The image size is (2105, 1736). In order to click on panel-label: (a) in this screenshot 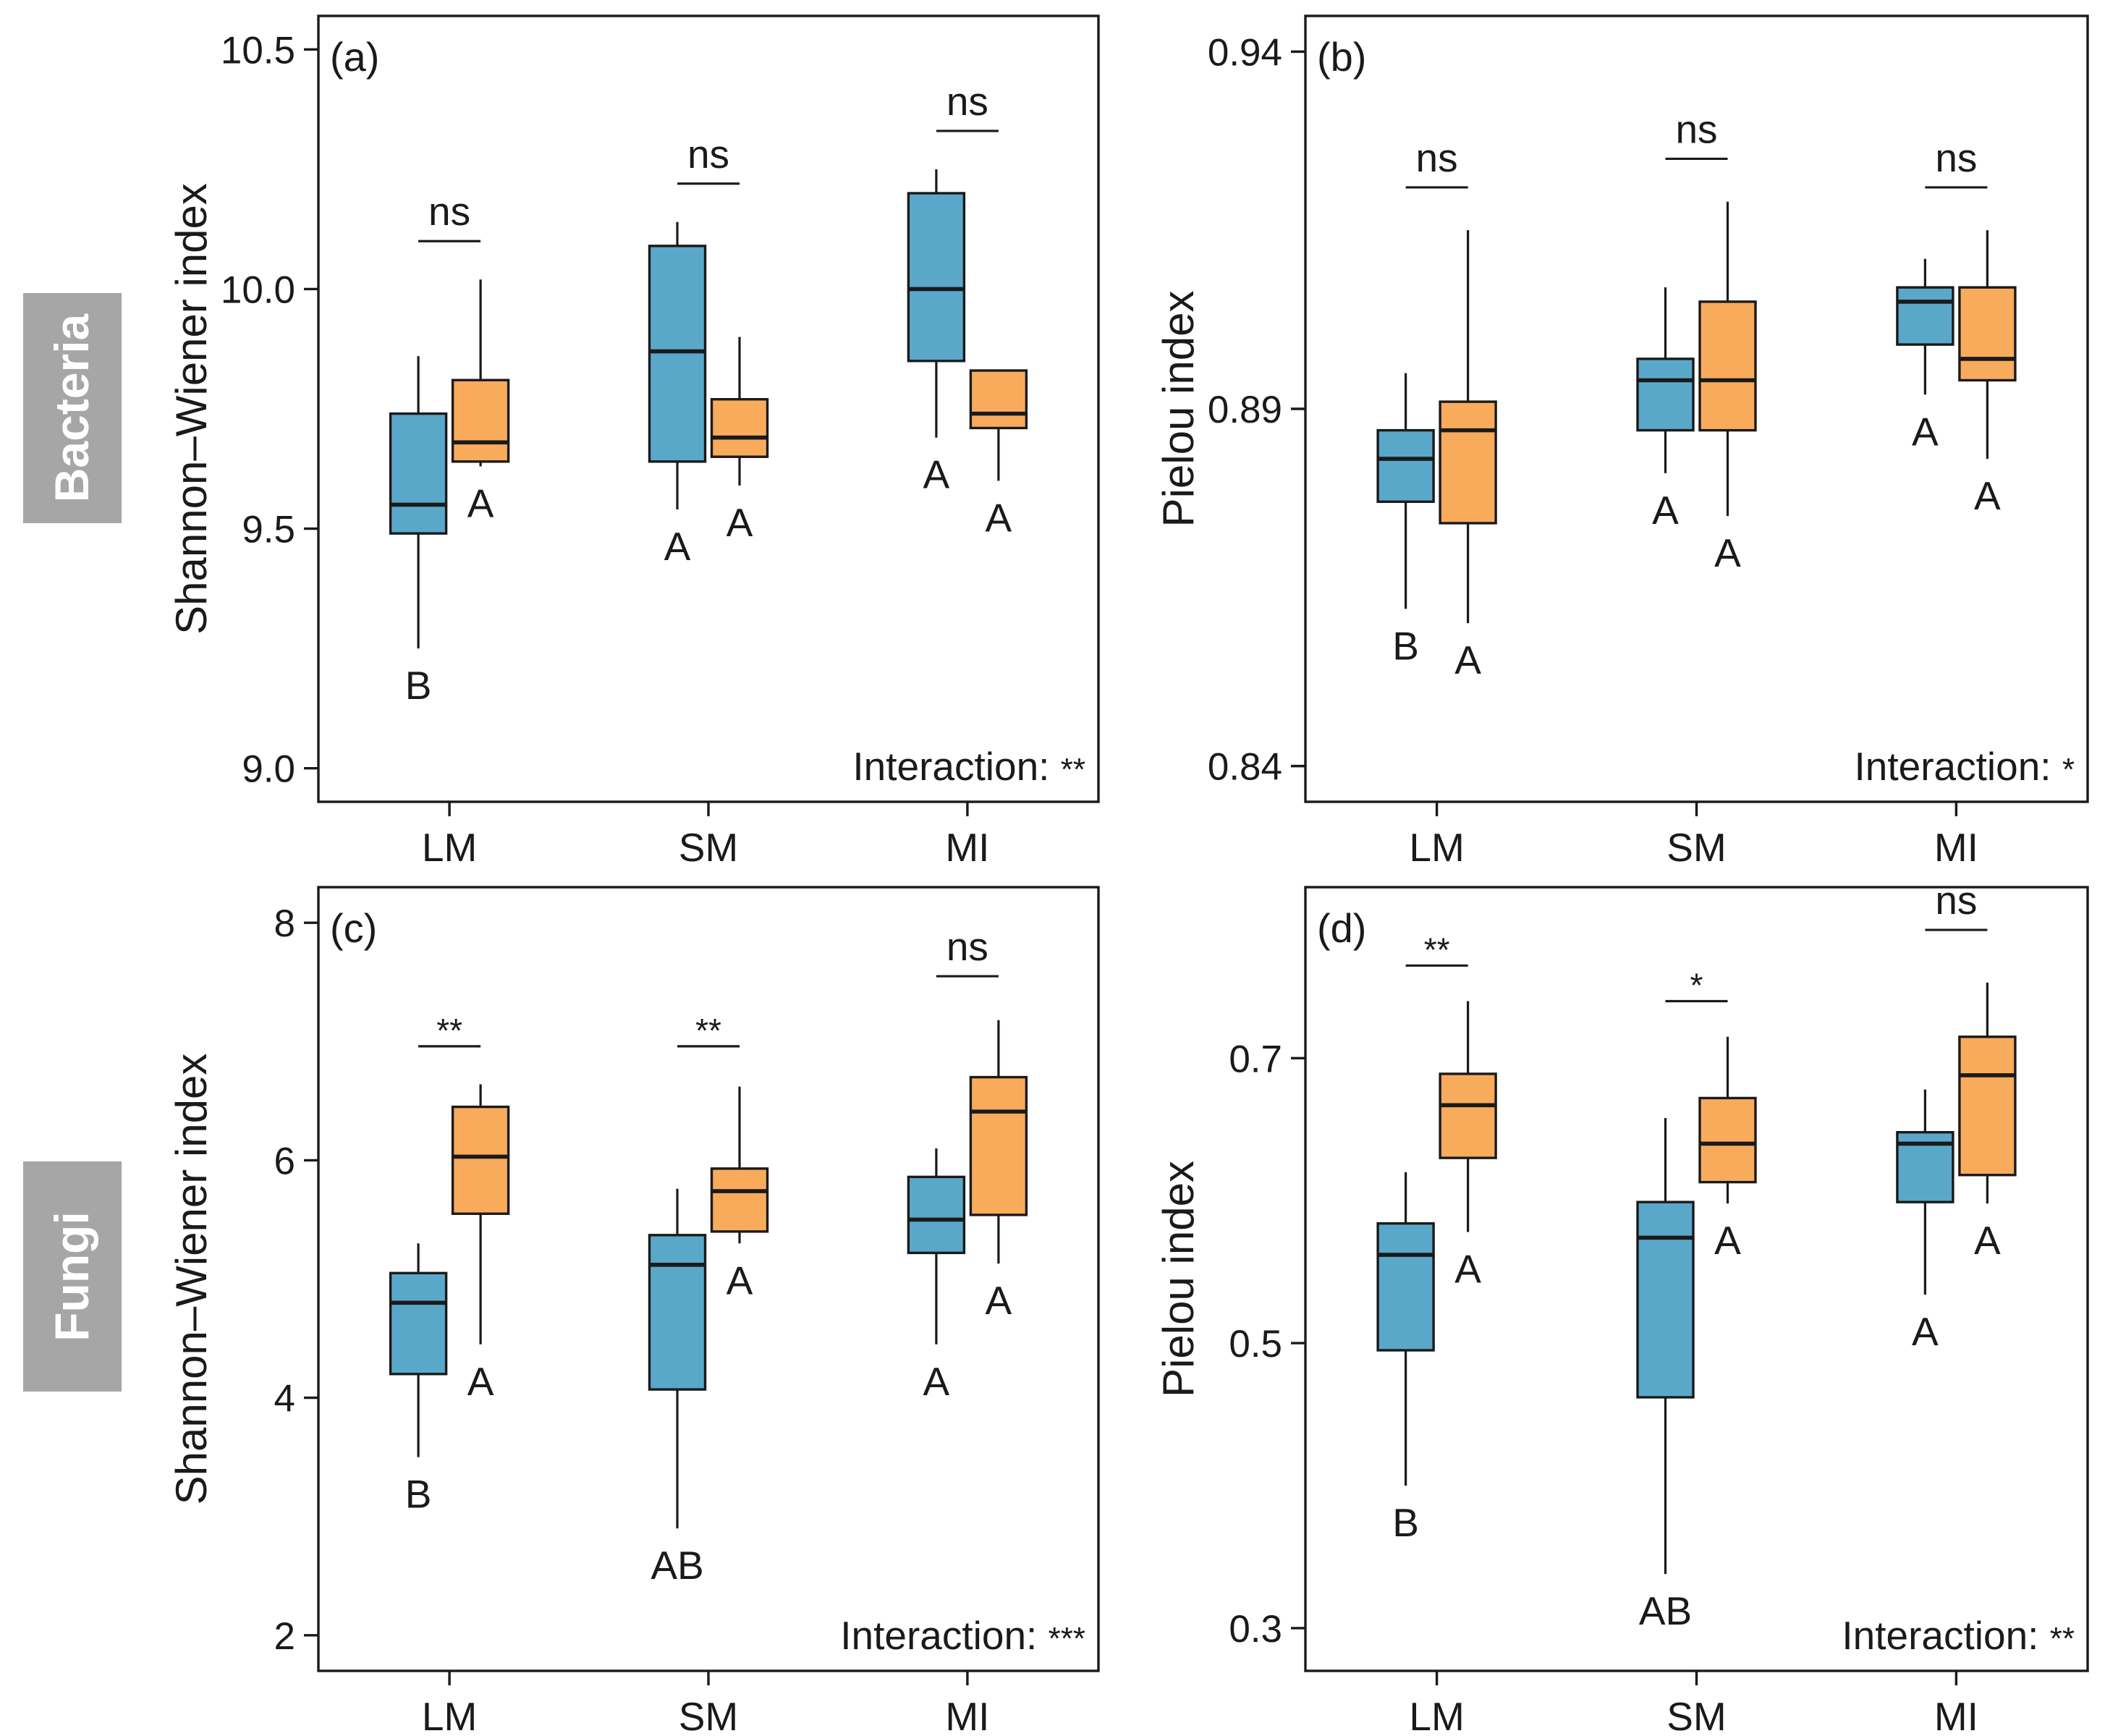, I will do `click(354, 57)`.